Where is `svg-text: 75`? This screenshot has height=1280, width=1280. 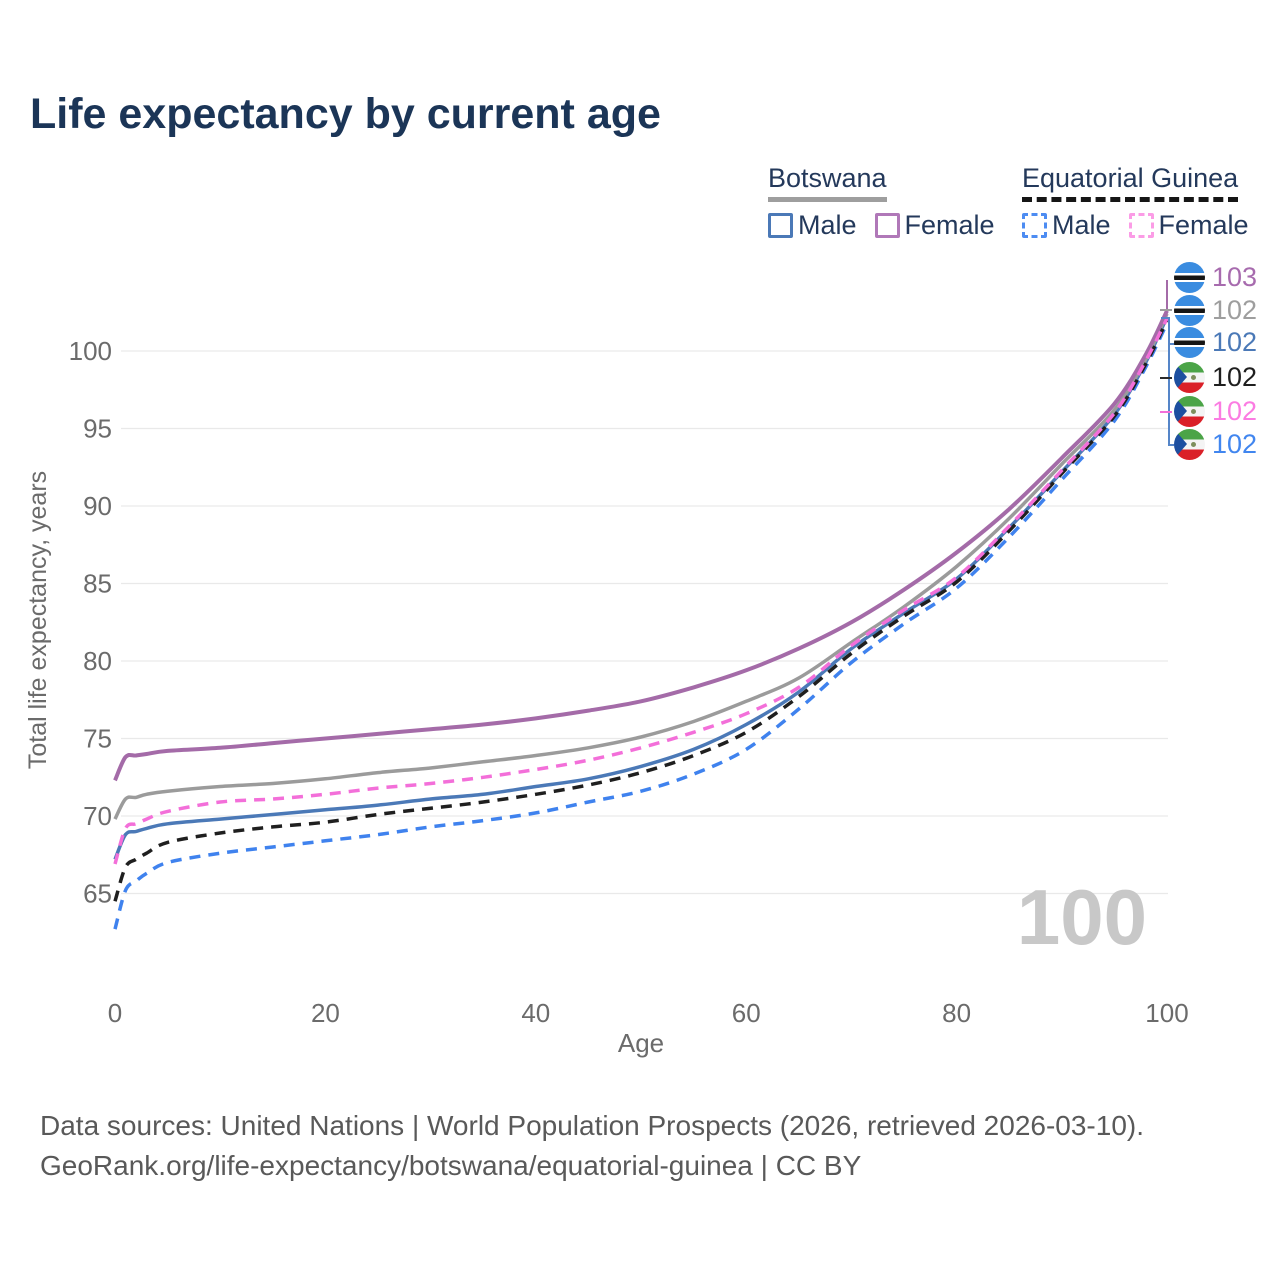
svg-text: 75 is located at coordinates (97, 739).